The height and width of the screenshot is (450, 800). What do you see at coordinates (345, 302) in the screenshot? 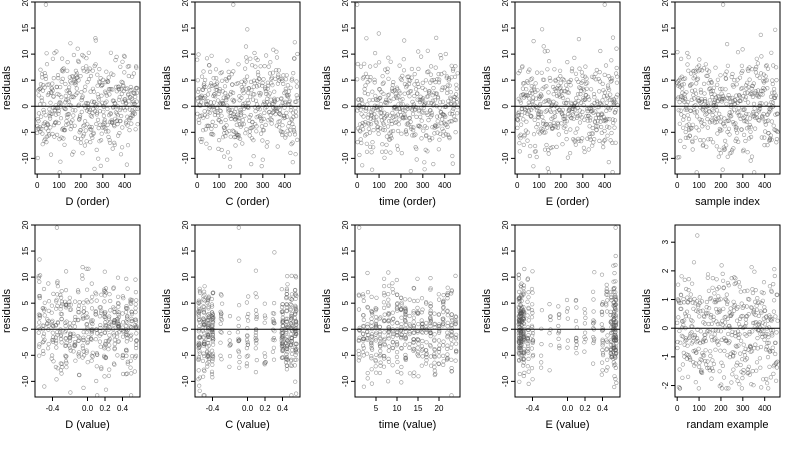
I see `y-tick-label: 5` at bounding box center [345, 302].